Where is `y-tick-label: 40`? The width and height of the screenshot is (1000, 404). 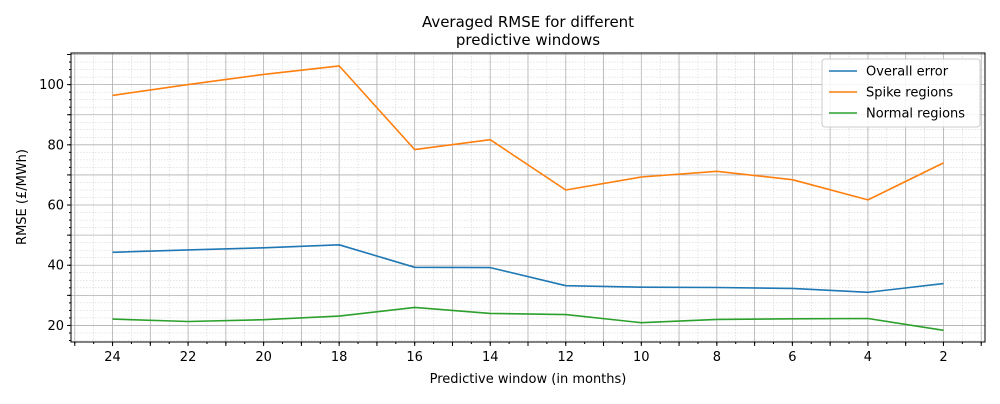 y-tick-label: 40 is located at coordinates (55, 266).